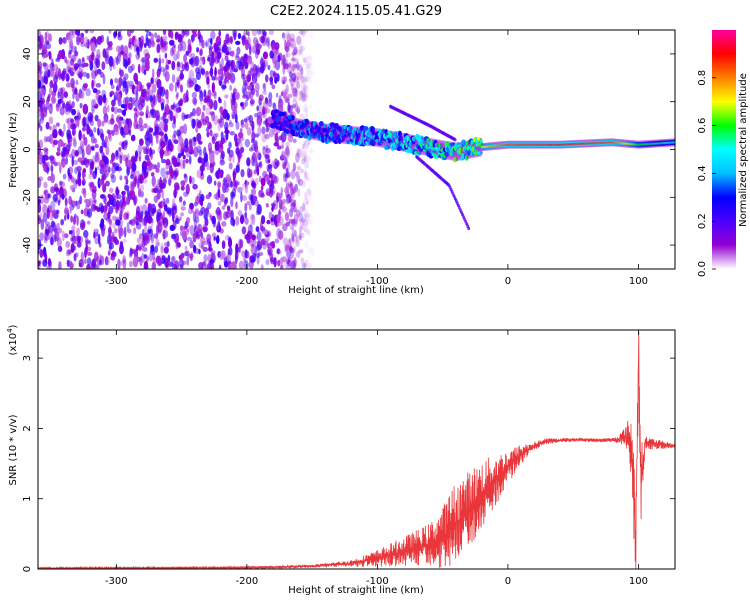 The height and width of the screenshot is (604, 750). I want to click on colorbar-tick-label: 0.8, so click(702, 78).